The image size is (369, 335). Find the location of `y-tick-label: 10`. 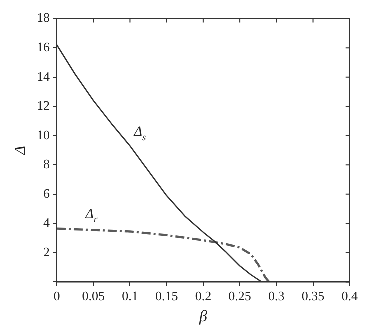

y-tick-label: 10 is located at coordinates (43, 134).